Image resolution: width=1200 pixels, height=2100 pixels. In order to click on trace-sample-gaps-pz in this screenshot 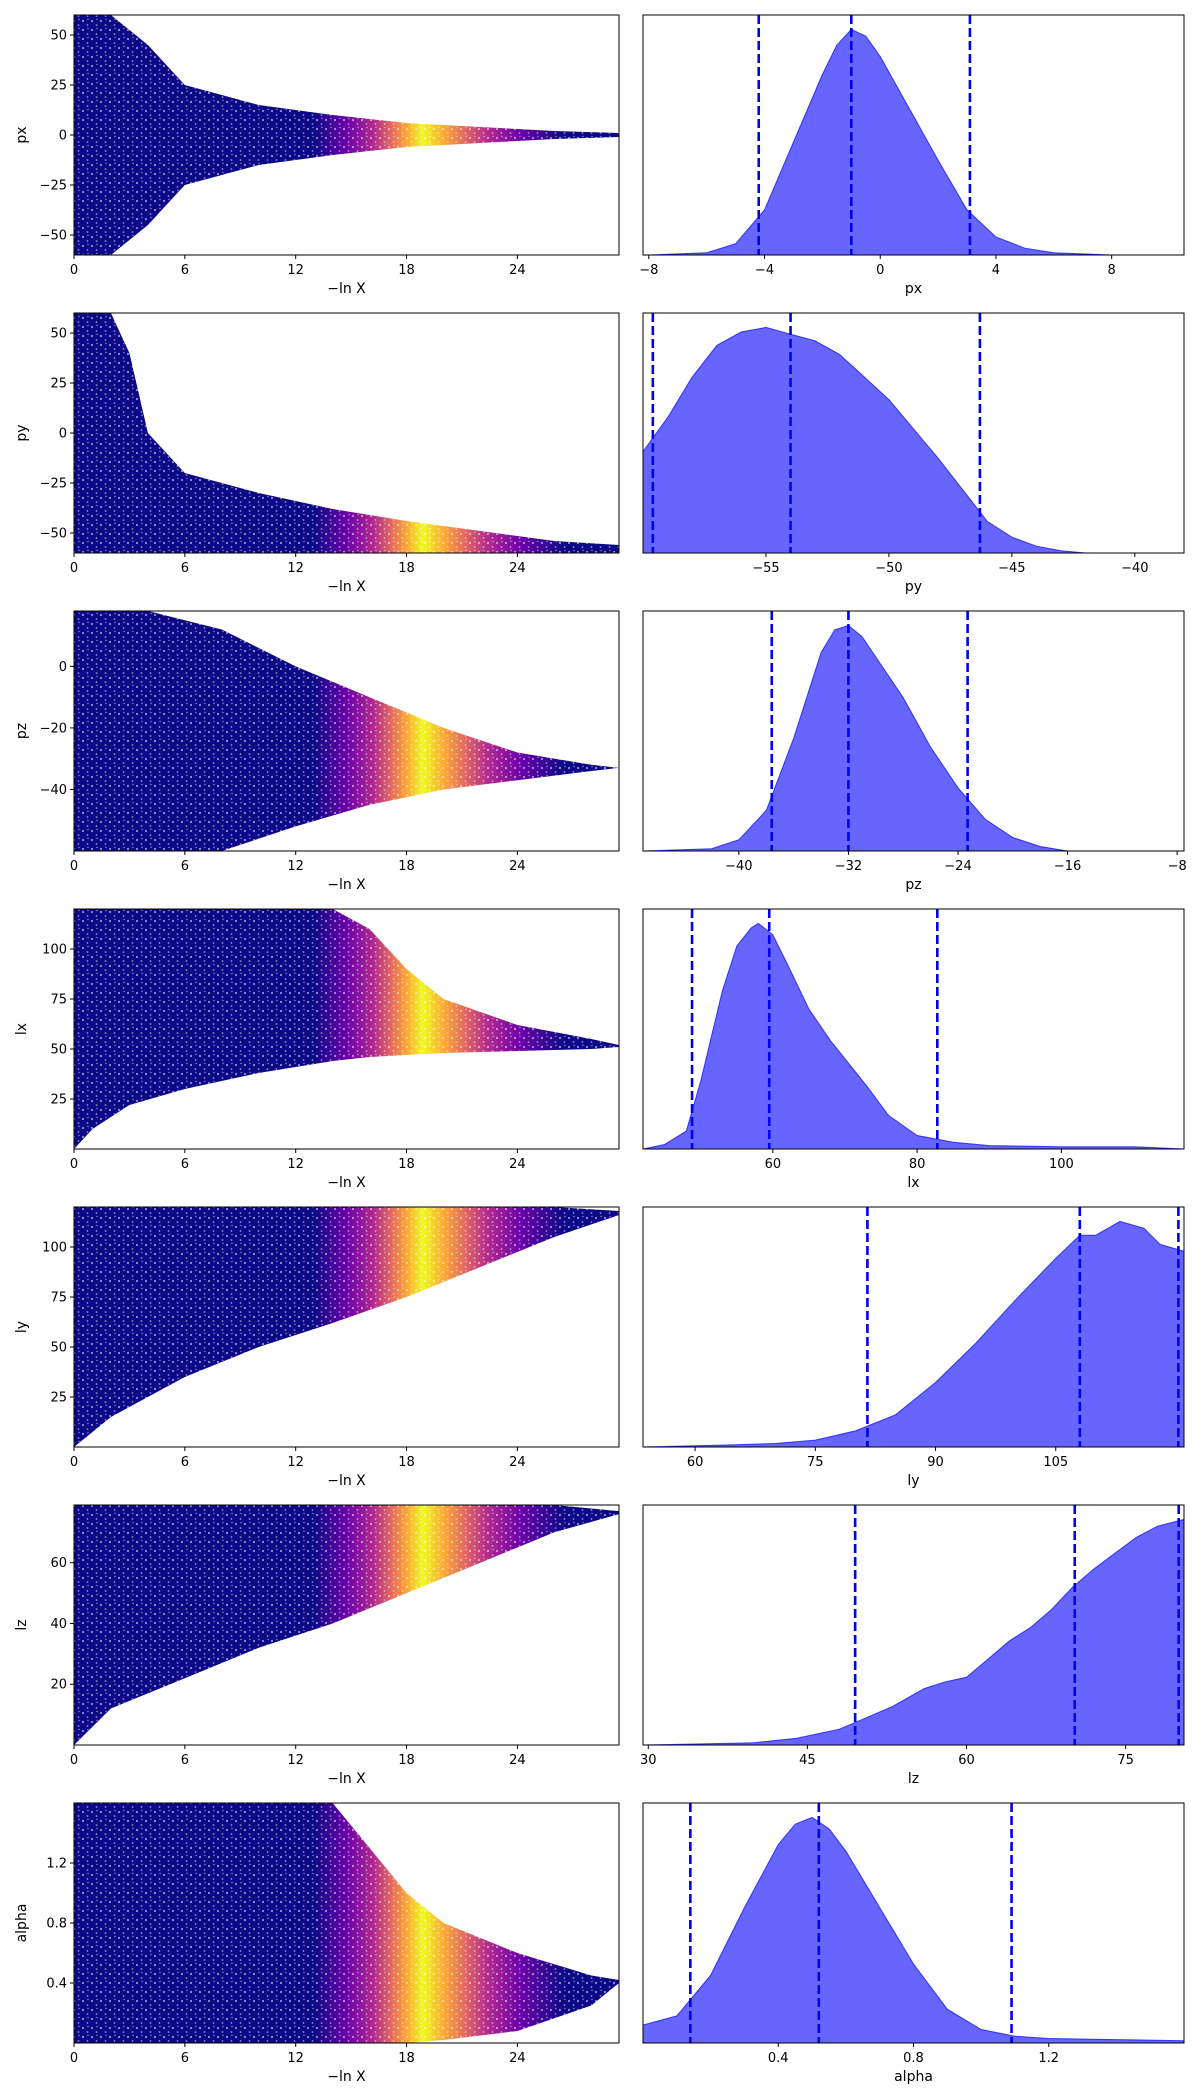, I will do `click(346, 731)`.